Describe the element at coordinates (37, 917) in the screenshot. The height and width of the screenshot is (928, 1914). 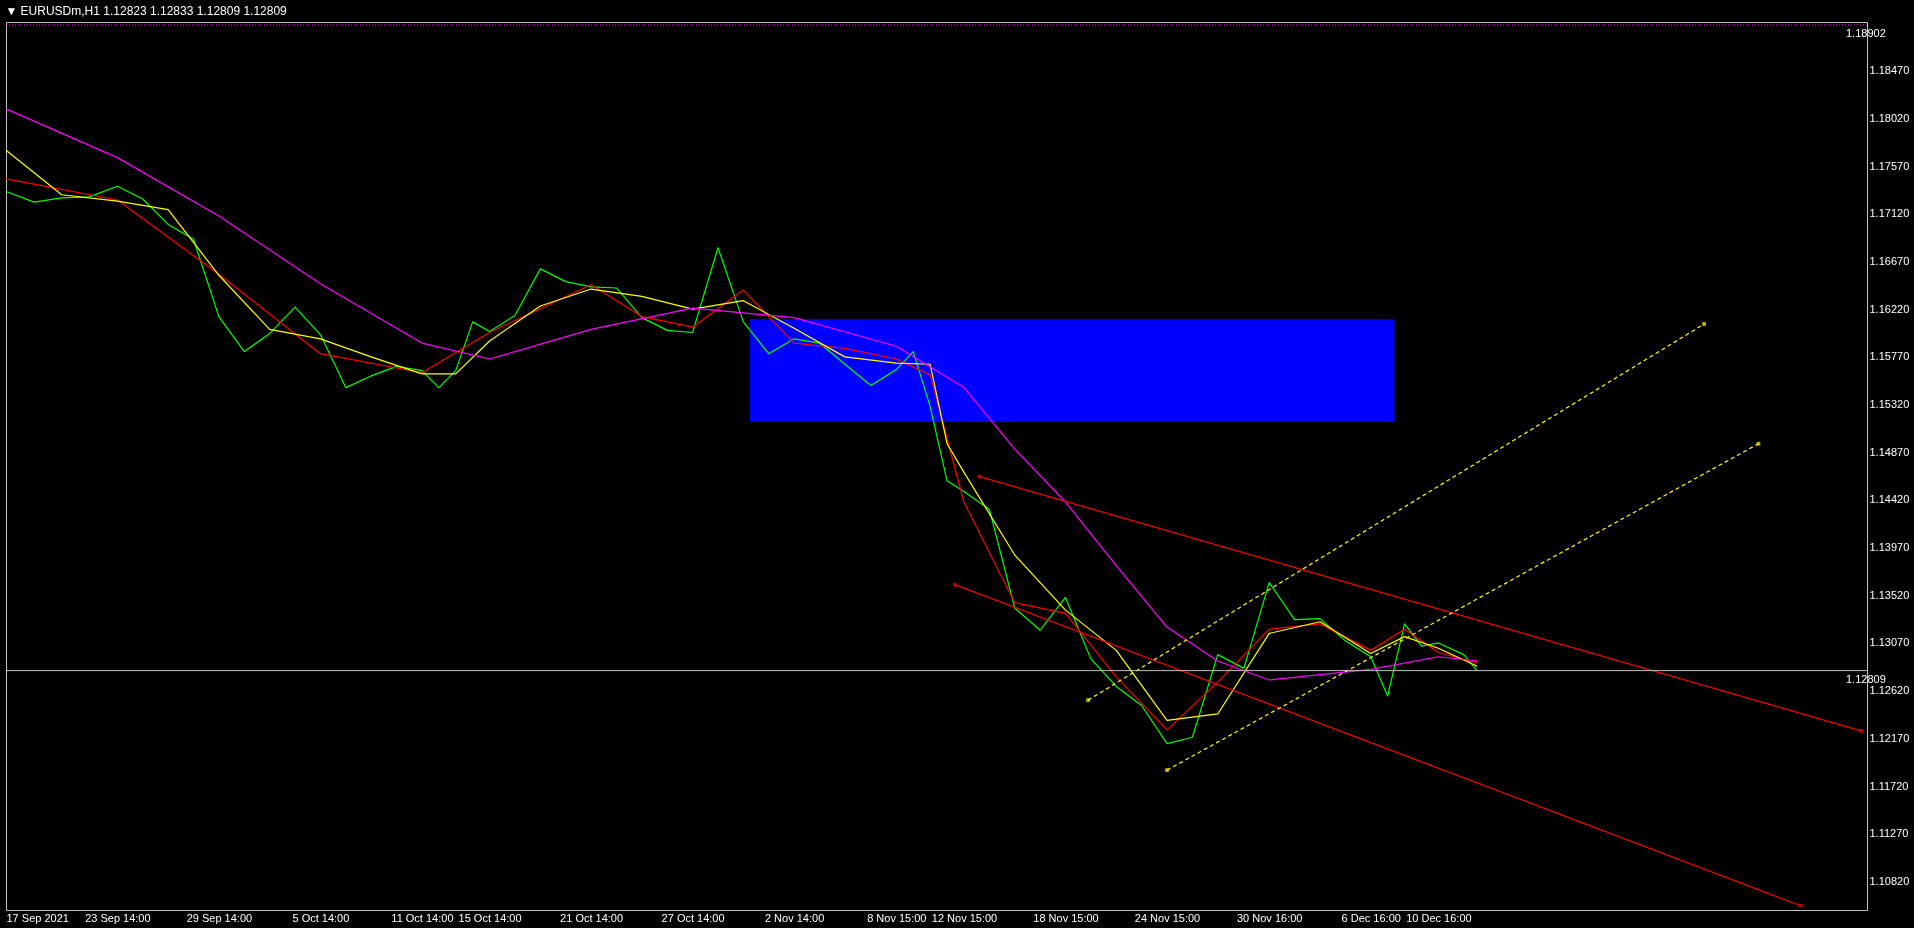
I see `x-tick-label: 17 Sep 2021` at that location.